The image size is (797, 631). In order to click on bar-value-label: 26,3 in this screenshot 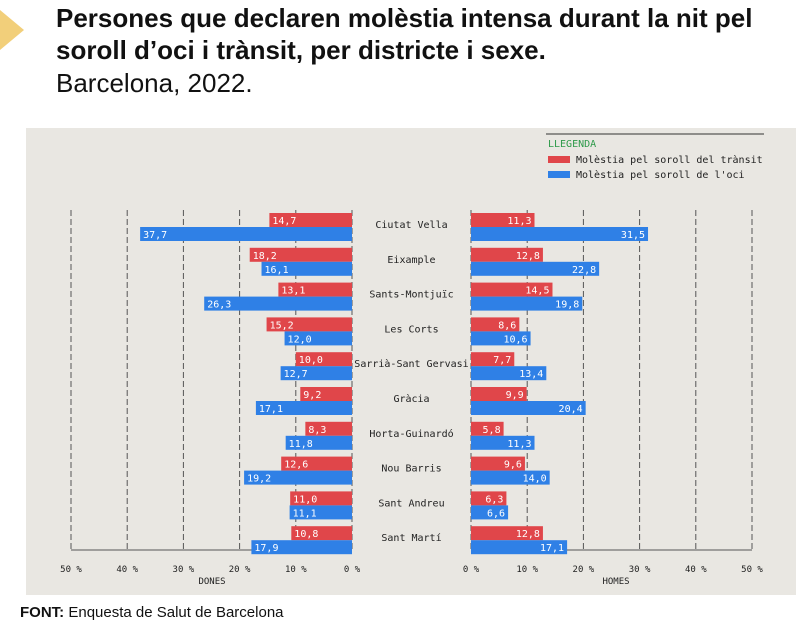, I will do `click(219, 305)`.